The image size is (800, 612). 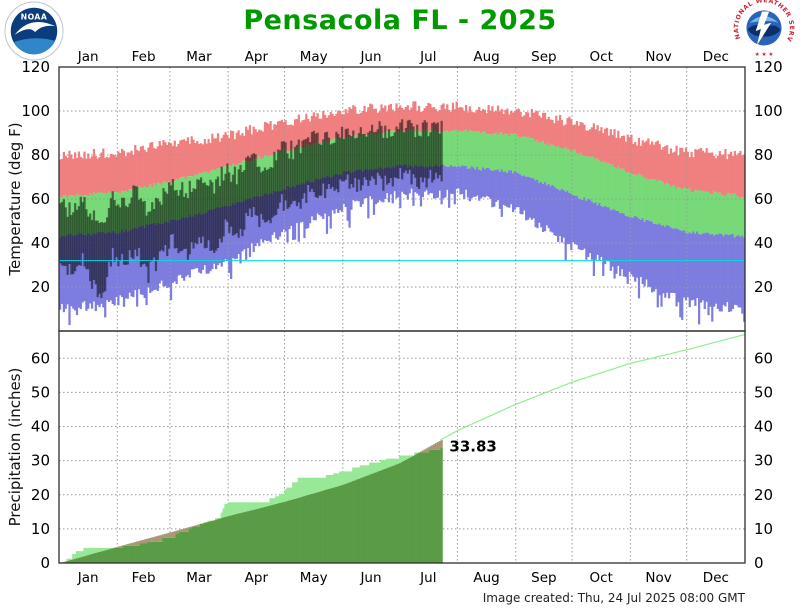 What do you see at coordinates (34, 16) in the screenshot?
I see `noaa-logo-text: NOAA` at bounding box center [34, 16].